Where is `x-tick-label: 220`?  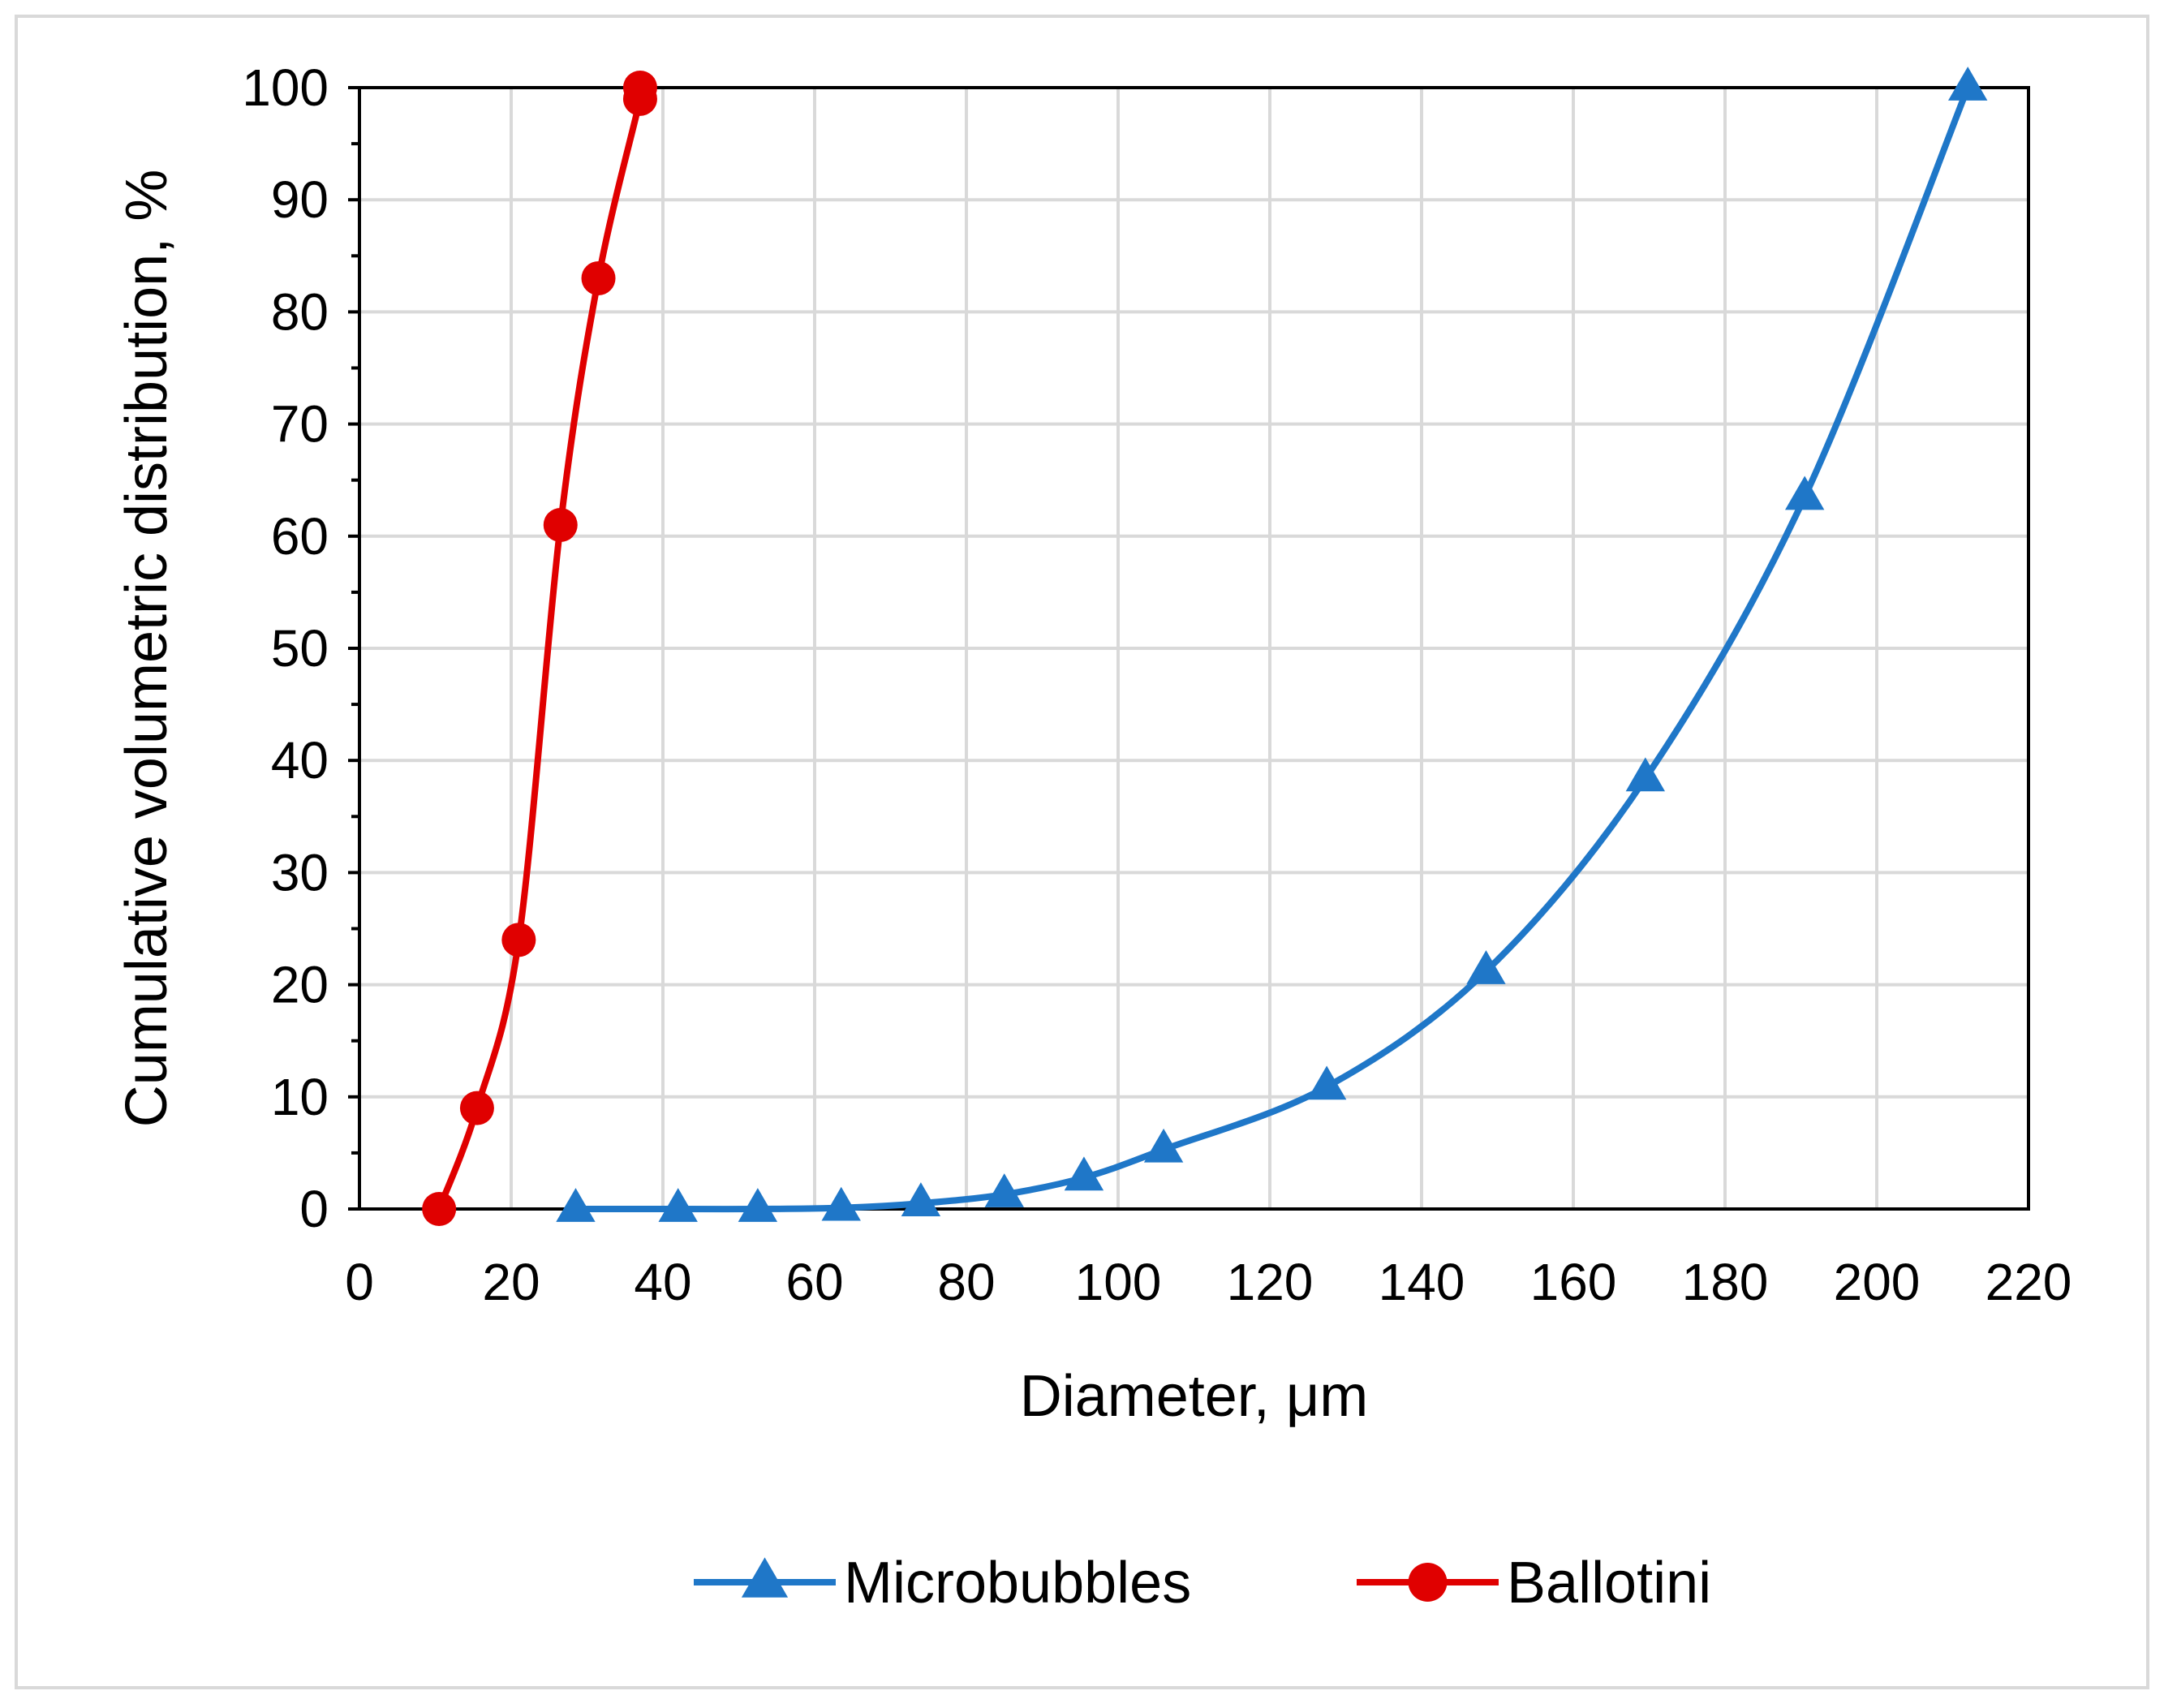
x-tick-label: 220 is located at coordinates (2029, 1282).